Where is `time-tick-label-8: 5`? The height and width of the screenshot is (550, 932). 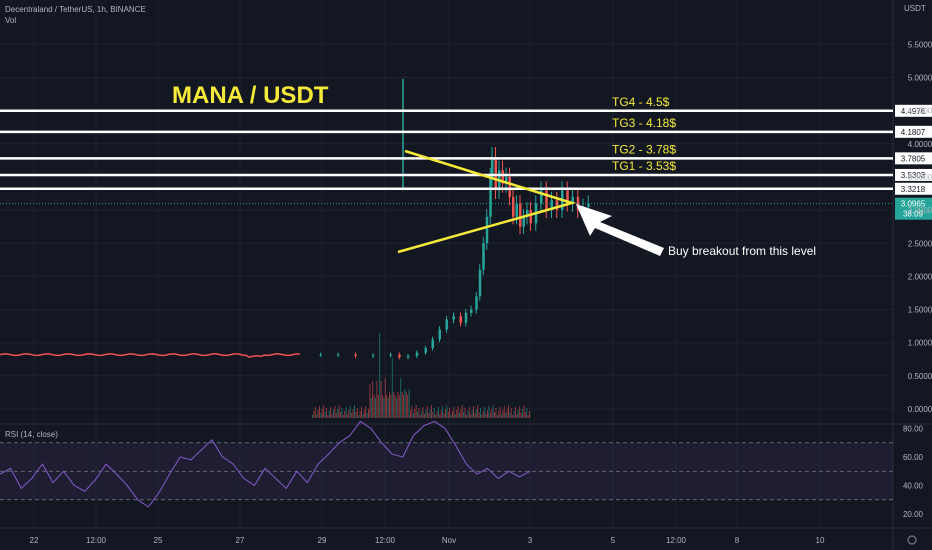 time-tick-label-8: 5 is located at coordinates (613, 540).